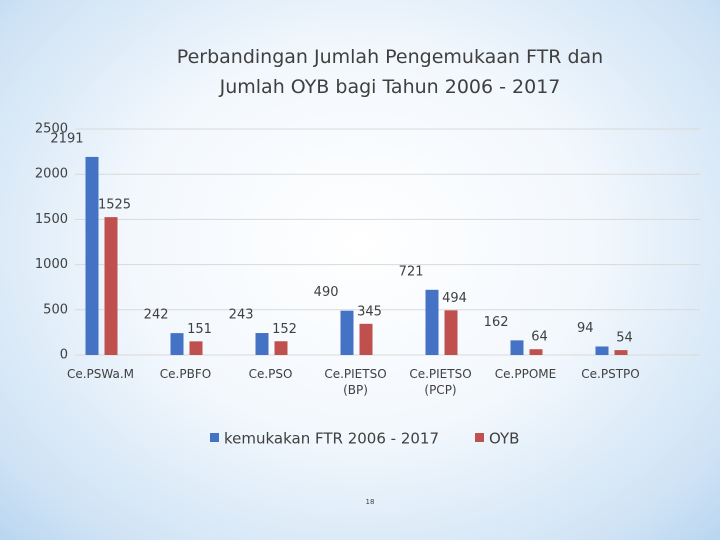 The width and height of the screenshot is (720, 540). I want to click on x-tick-label: Ce.PPOME, so click(525, 374).